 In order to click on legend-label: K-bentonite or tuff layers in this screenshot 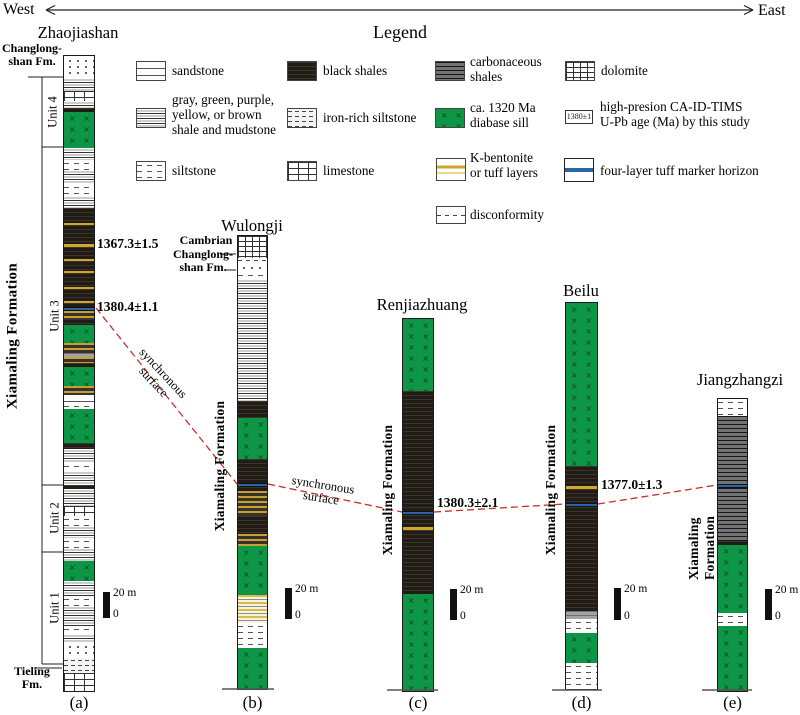, I will do `click(504, 165)`.